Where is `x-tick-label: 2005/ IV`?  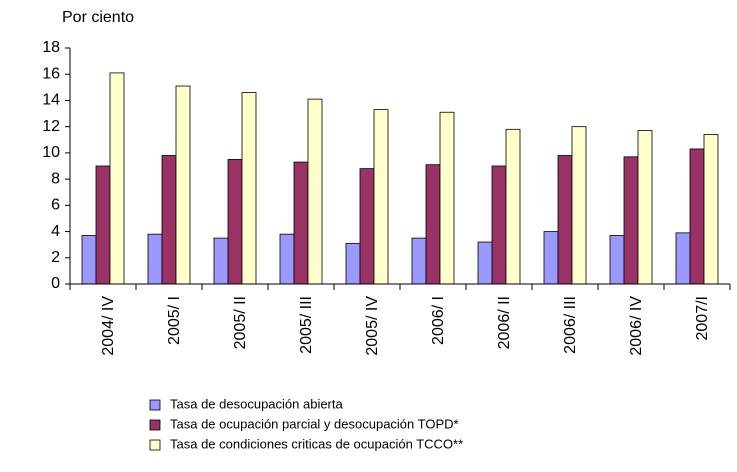 x-tick-label: 2005/ IV is located at coordinates (372, 326).